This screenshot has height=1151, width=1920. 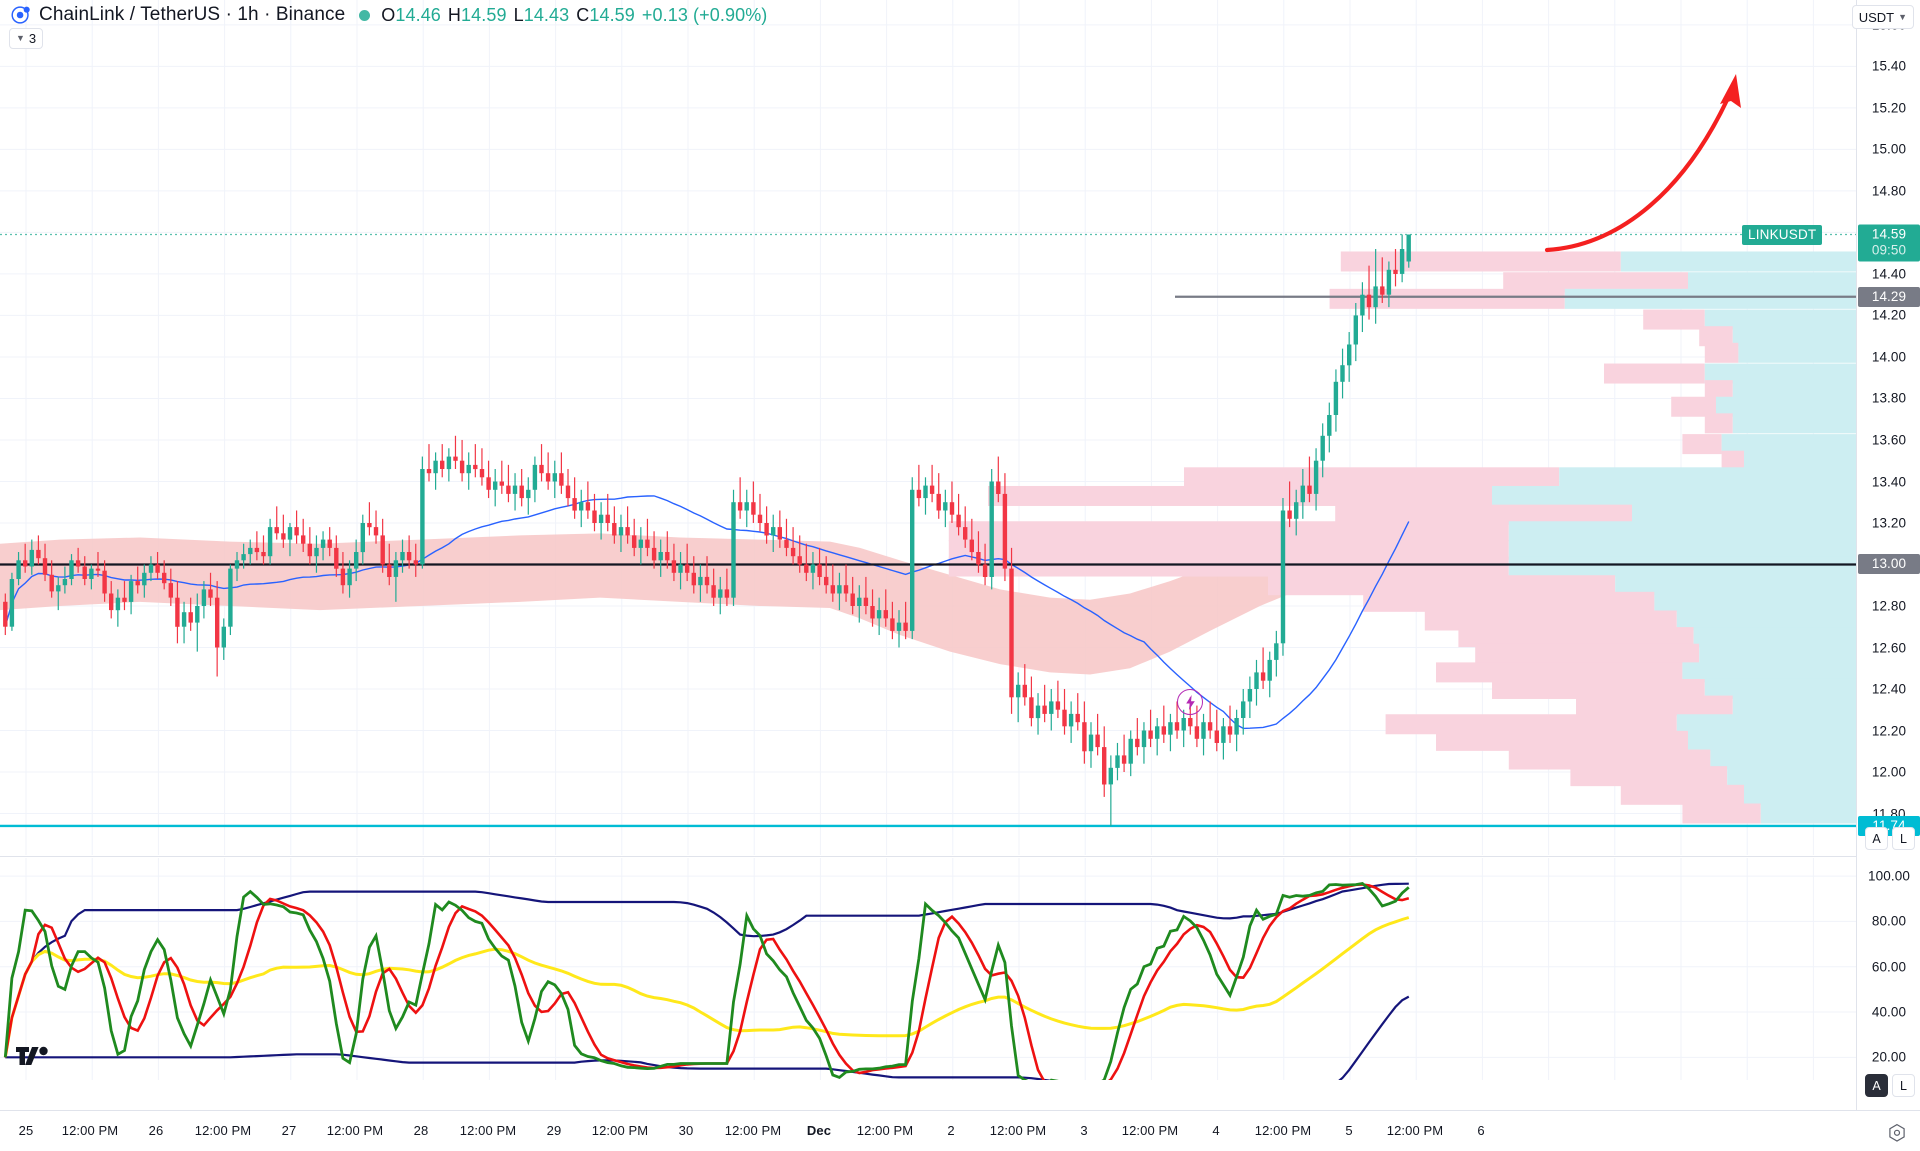 I want to click on time-tick: 27, so click(x=289, y=1130).